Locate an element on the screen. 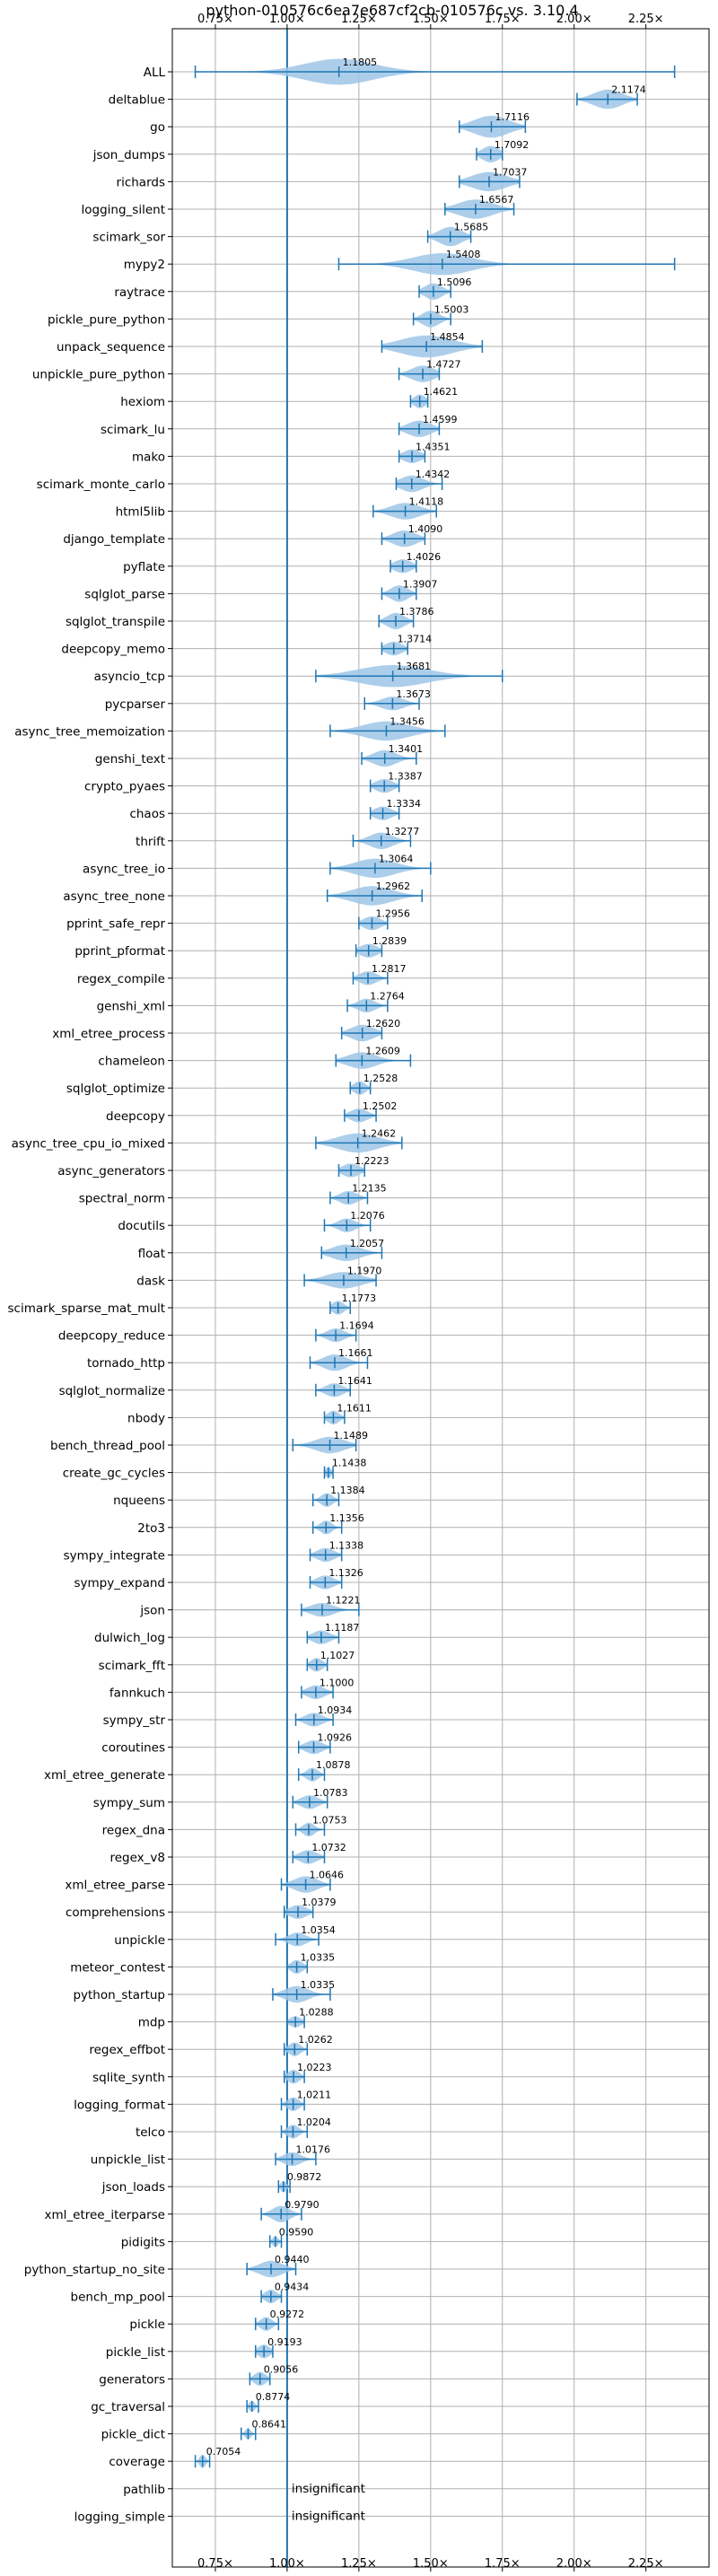 This screenshot has height=2576, width=718. benchmark-label: async_tree_none is located at coordinates (114, 896).